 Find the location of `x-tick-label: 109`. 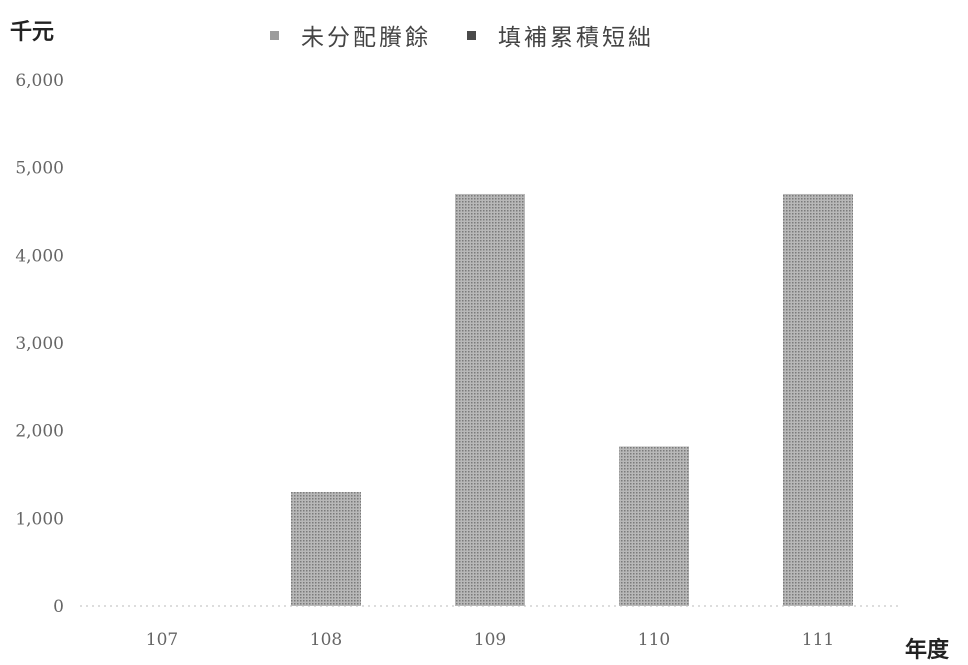

x-tick-label: 109 is located at coordinates (490, 640).